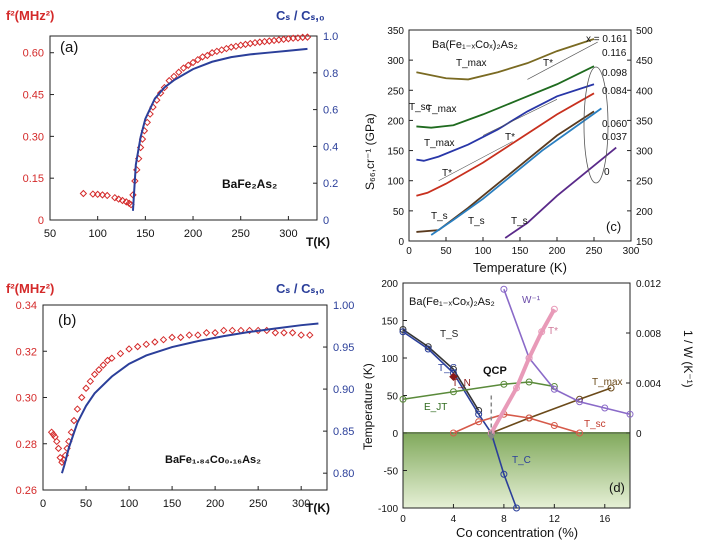 This screenshot has height=553, width=718. I want to click on panel-a-right-tick-label: 0, so click(326, 221).